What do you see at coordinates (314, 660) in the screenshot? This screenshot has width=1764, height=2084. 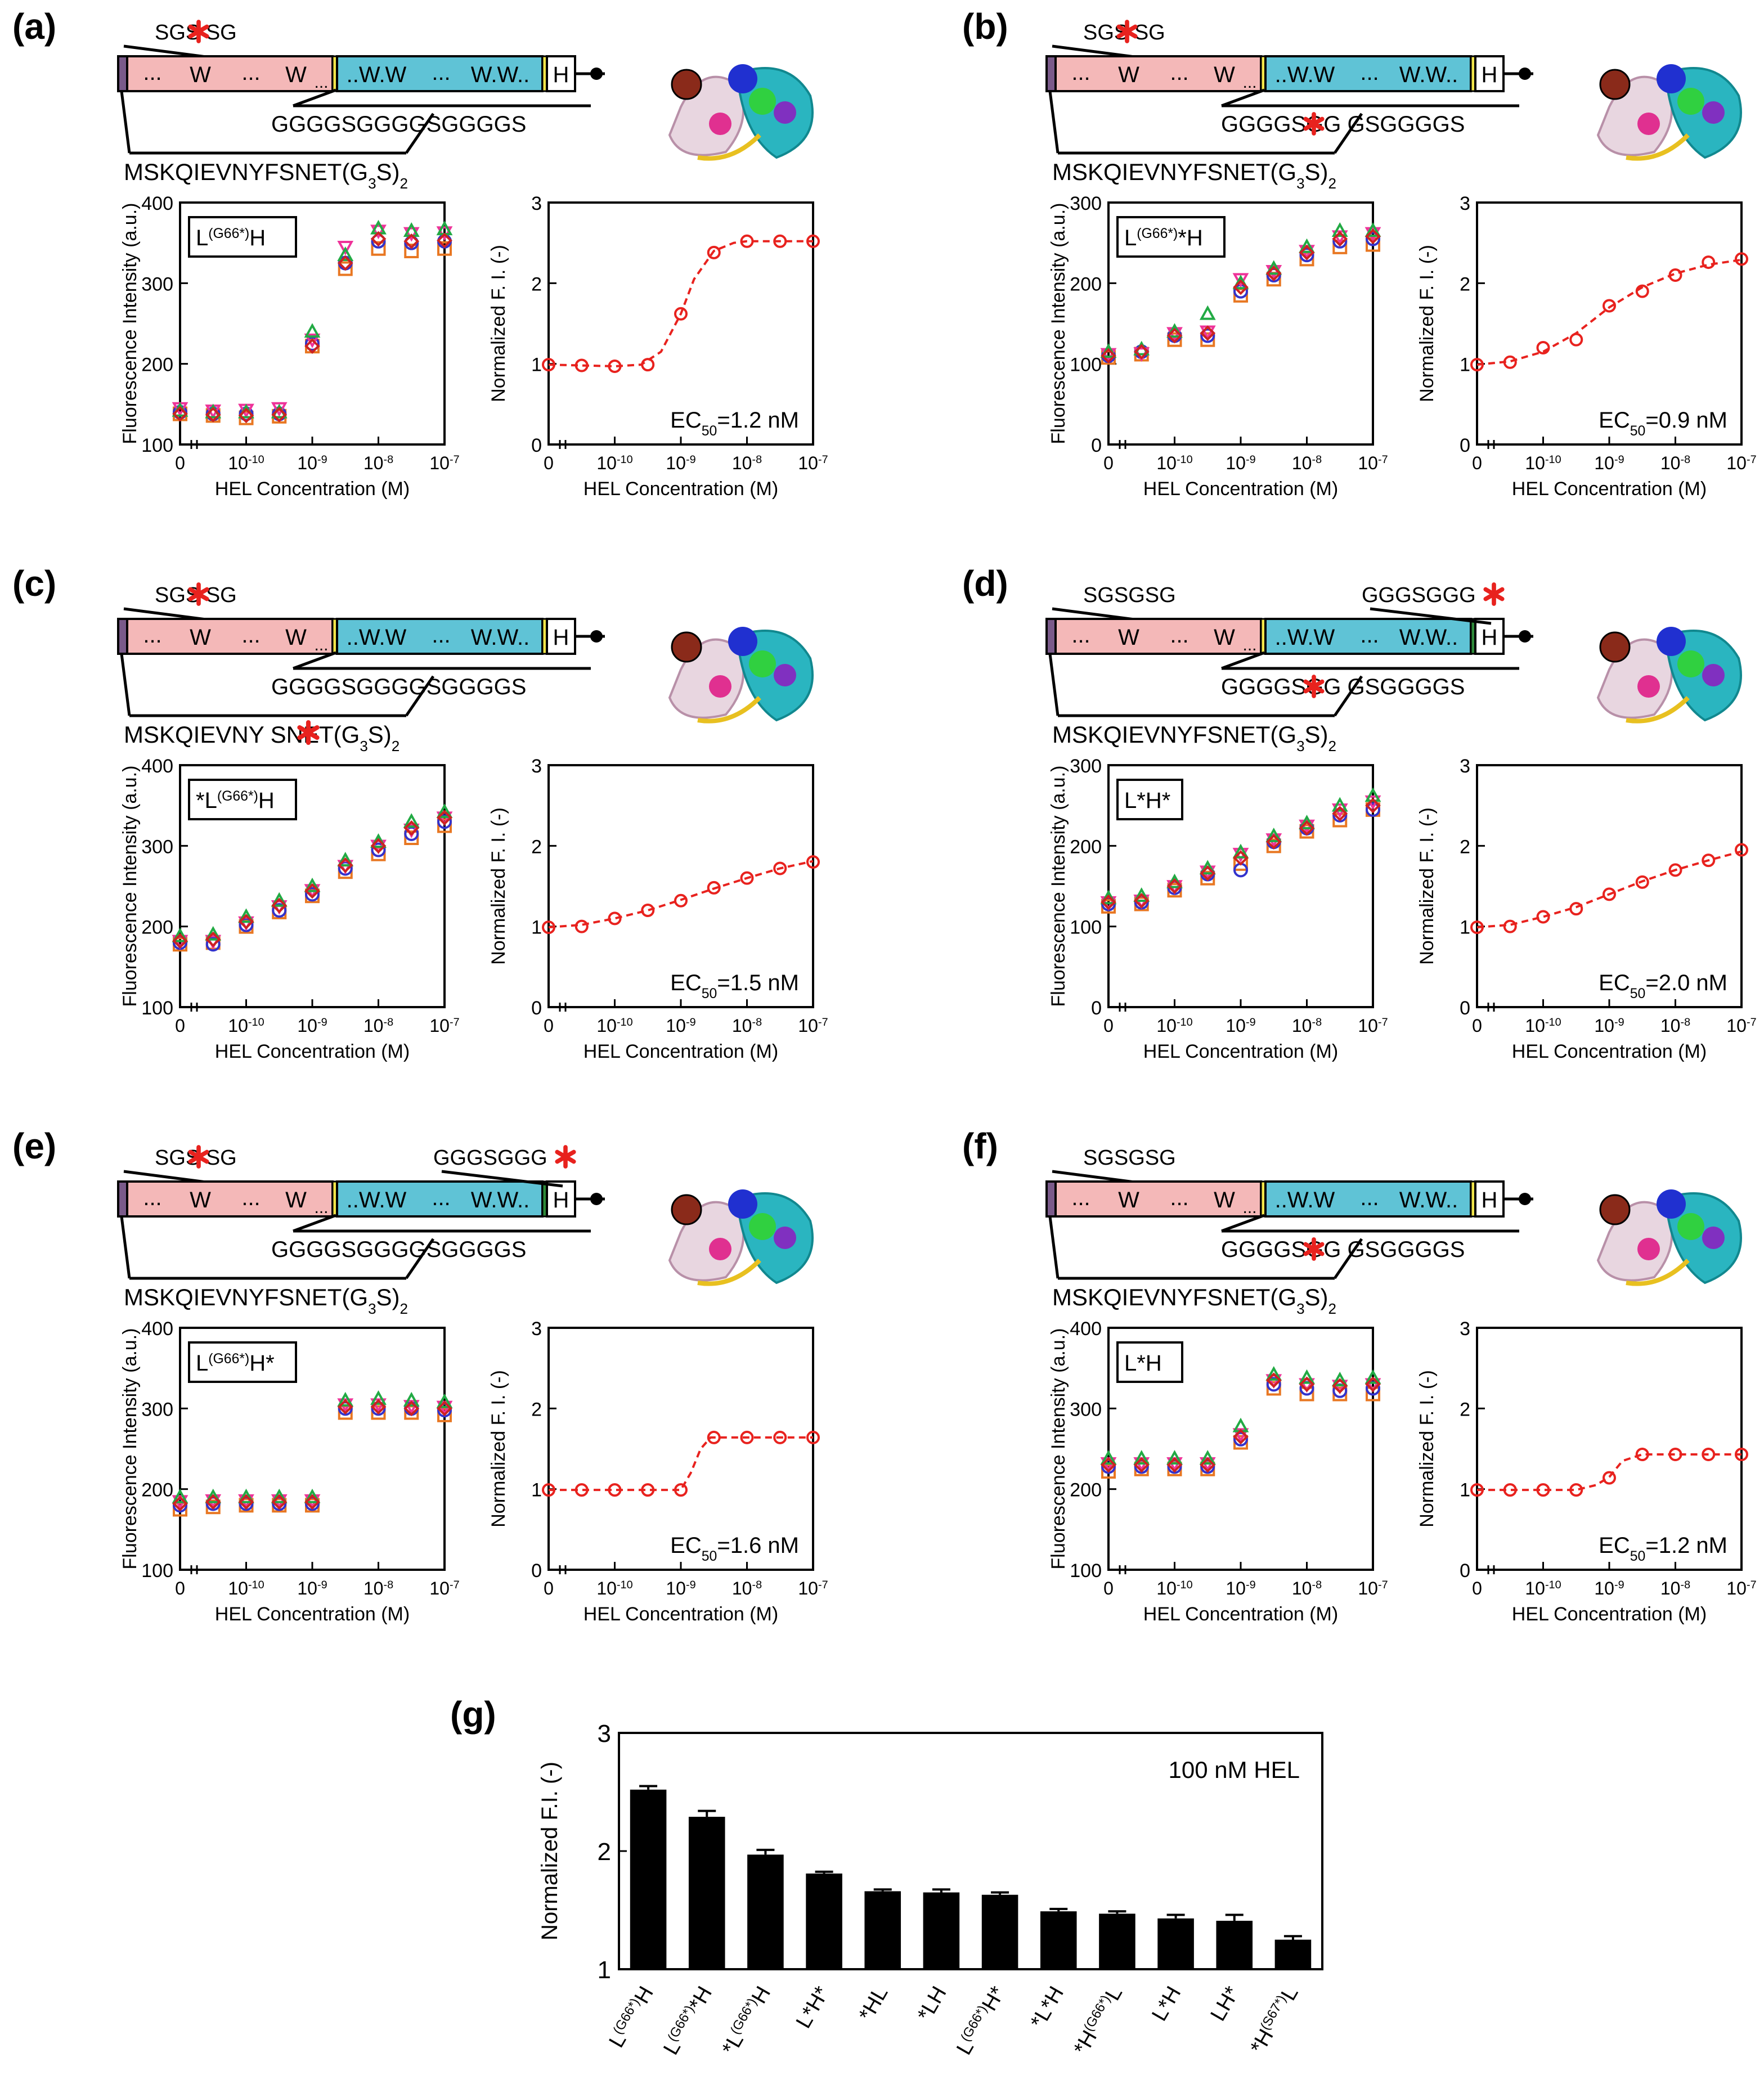 I see `bottom-linker-line` at bounding box center [314, 660].